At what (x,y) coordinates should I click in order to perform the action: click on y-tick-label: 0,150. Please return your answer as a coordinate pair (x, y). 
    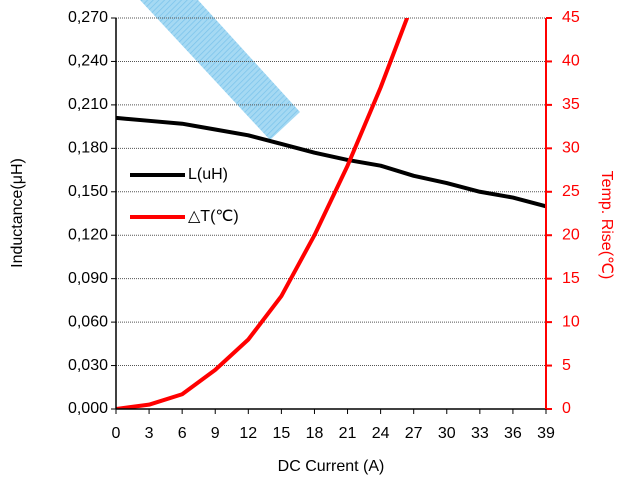
    Looking at the image, I should click on (88, 191).